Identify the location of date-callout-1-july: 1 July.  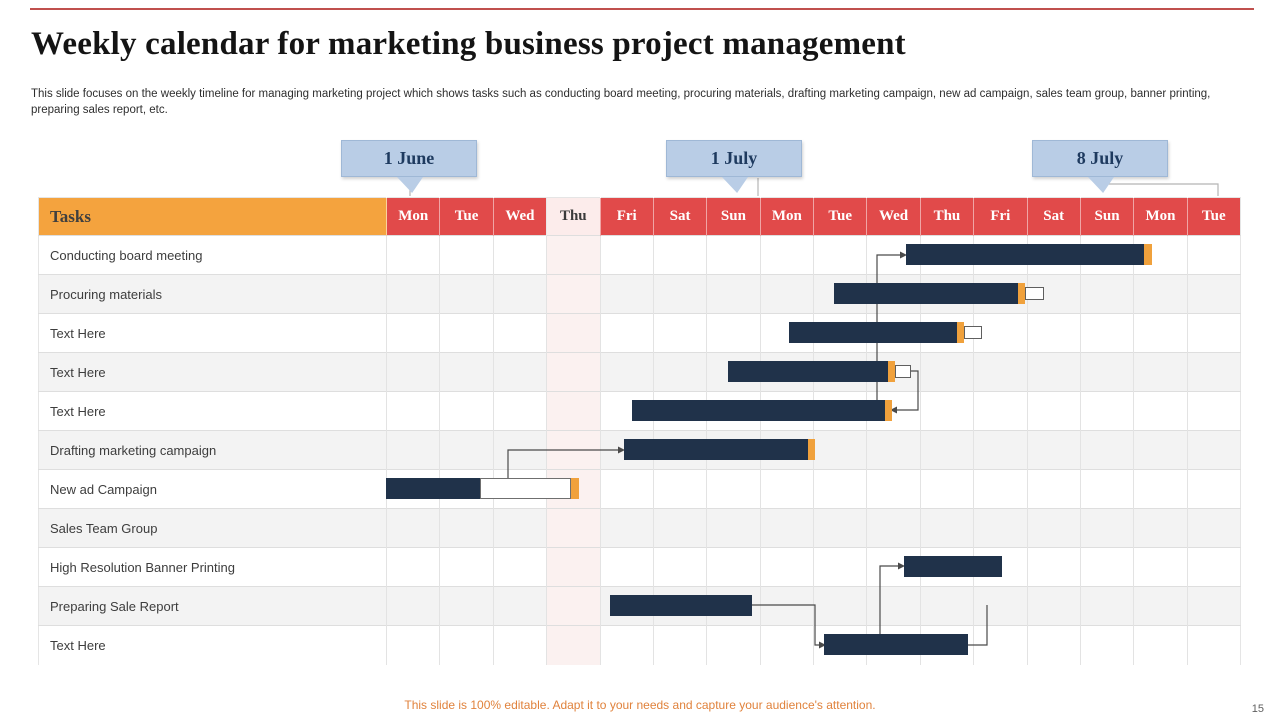
(734, 166).